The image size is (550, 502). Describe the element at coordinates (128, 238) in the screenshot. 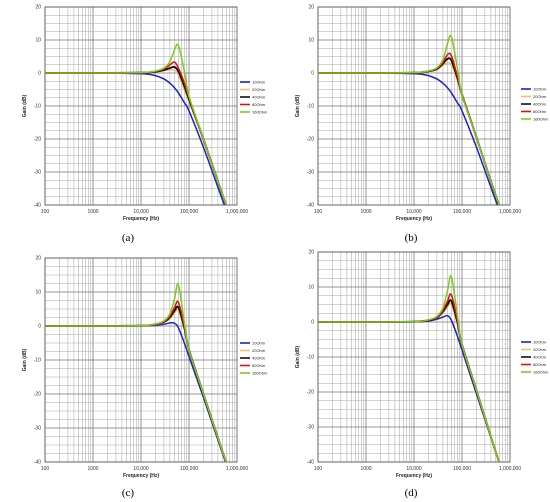

I see `subfigure-caption: (a)` at that location.